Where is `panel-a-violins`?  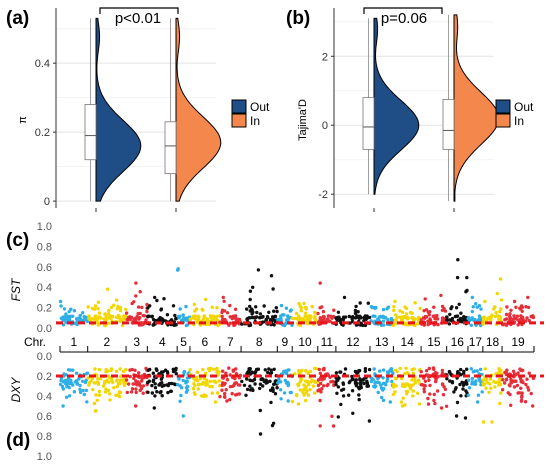 panel-a-violins is located at coordinates (153, 109).